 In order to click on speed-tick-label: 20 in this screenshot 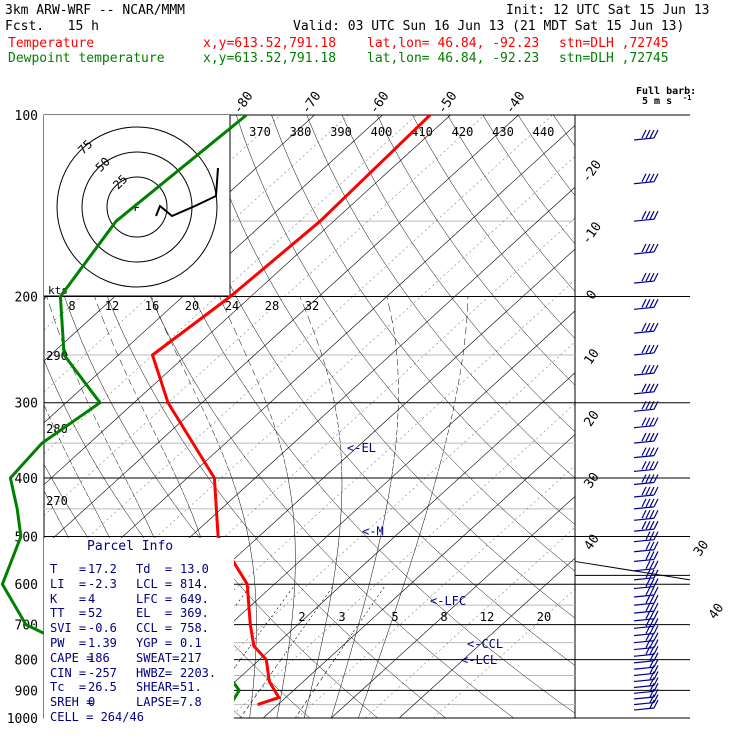, I will do `click(192, 306)`.